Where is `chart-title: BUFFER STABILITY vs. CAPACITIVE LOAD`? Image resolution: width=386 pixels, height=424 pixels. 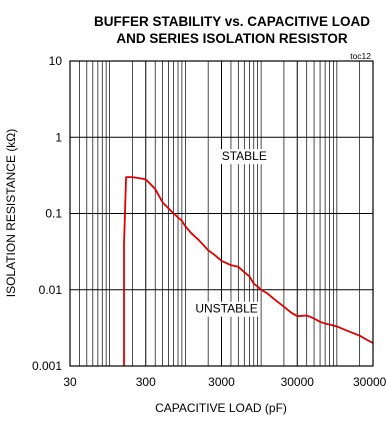
chart-title: BUFFER STABILITY vs. CAPACITIVE LOAD is located at coordinates (232, 21).